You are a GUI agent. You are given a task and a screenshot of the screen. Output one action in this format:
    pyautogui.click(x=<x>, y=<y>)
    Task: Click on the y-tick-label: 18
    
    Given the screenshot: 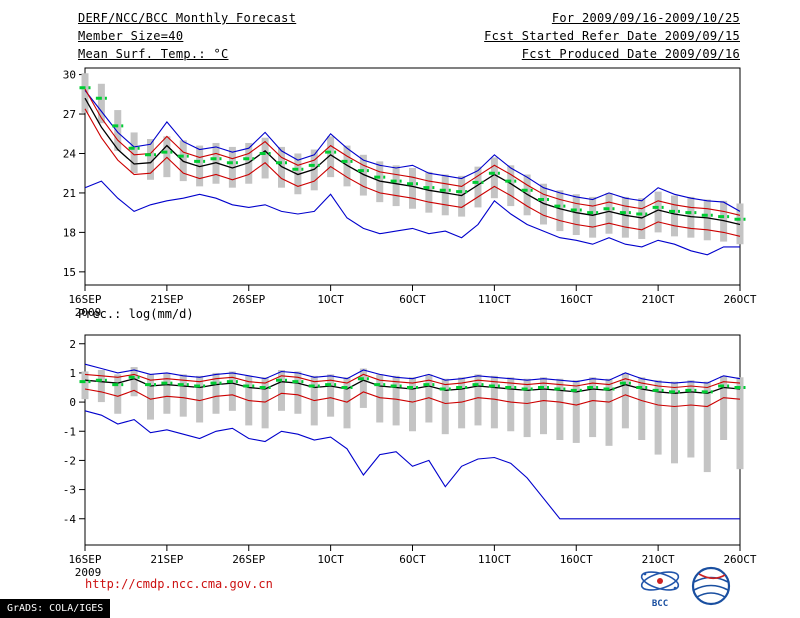 What is the action you would take?
    pyautogui.click(x=69, y=232)
    